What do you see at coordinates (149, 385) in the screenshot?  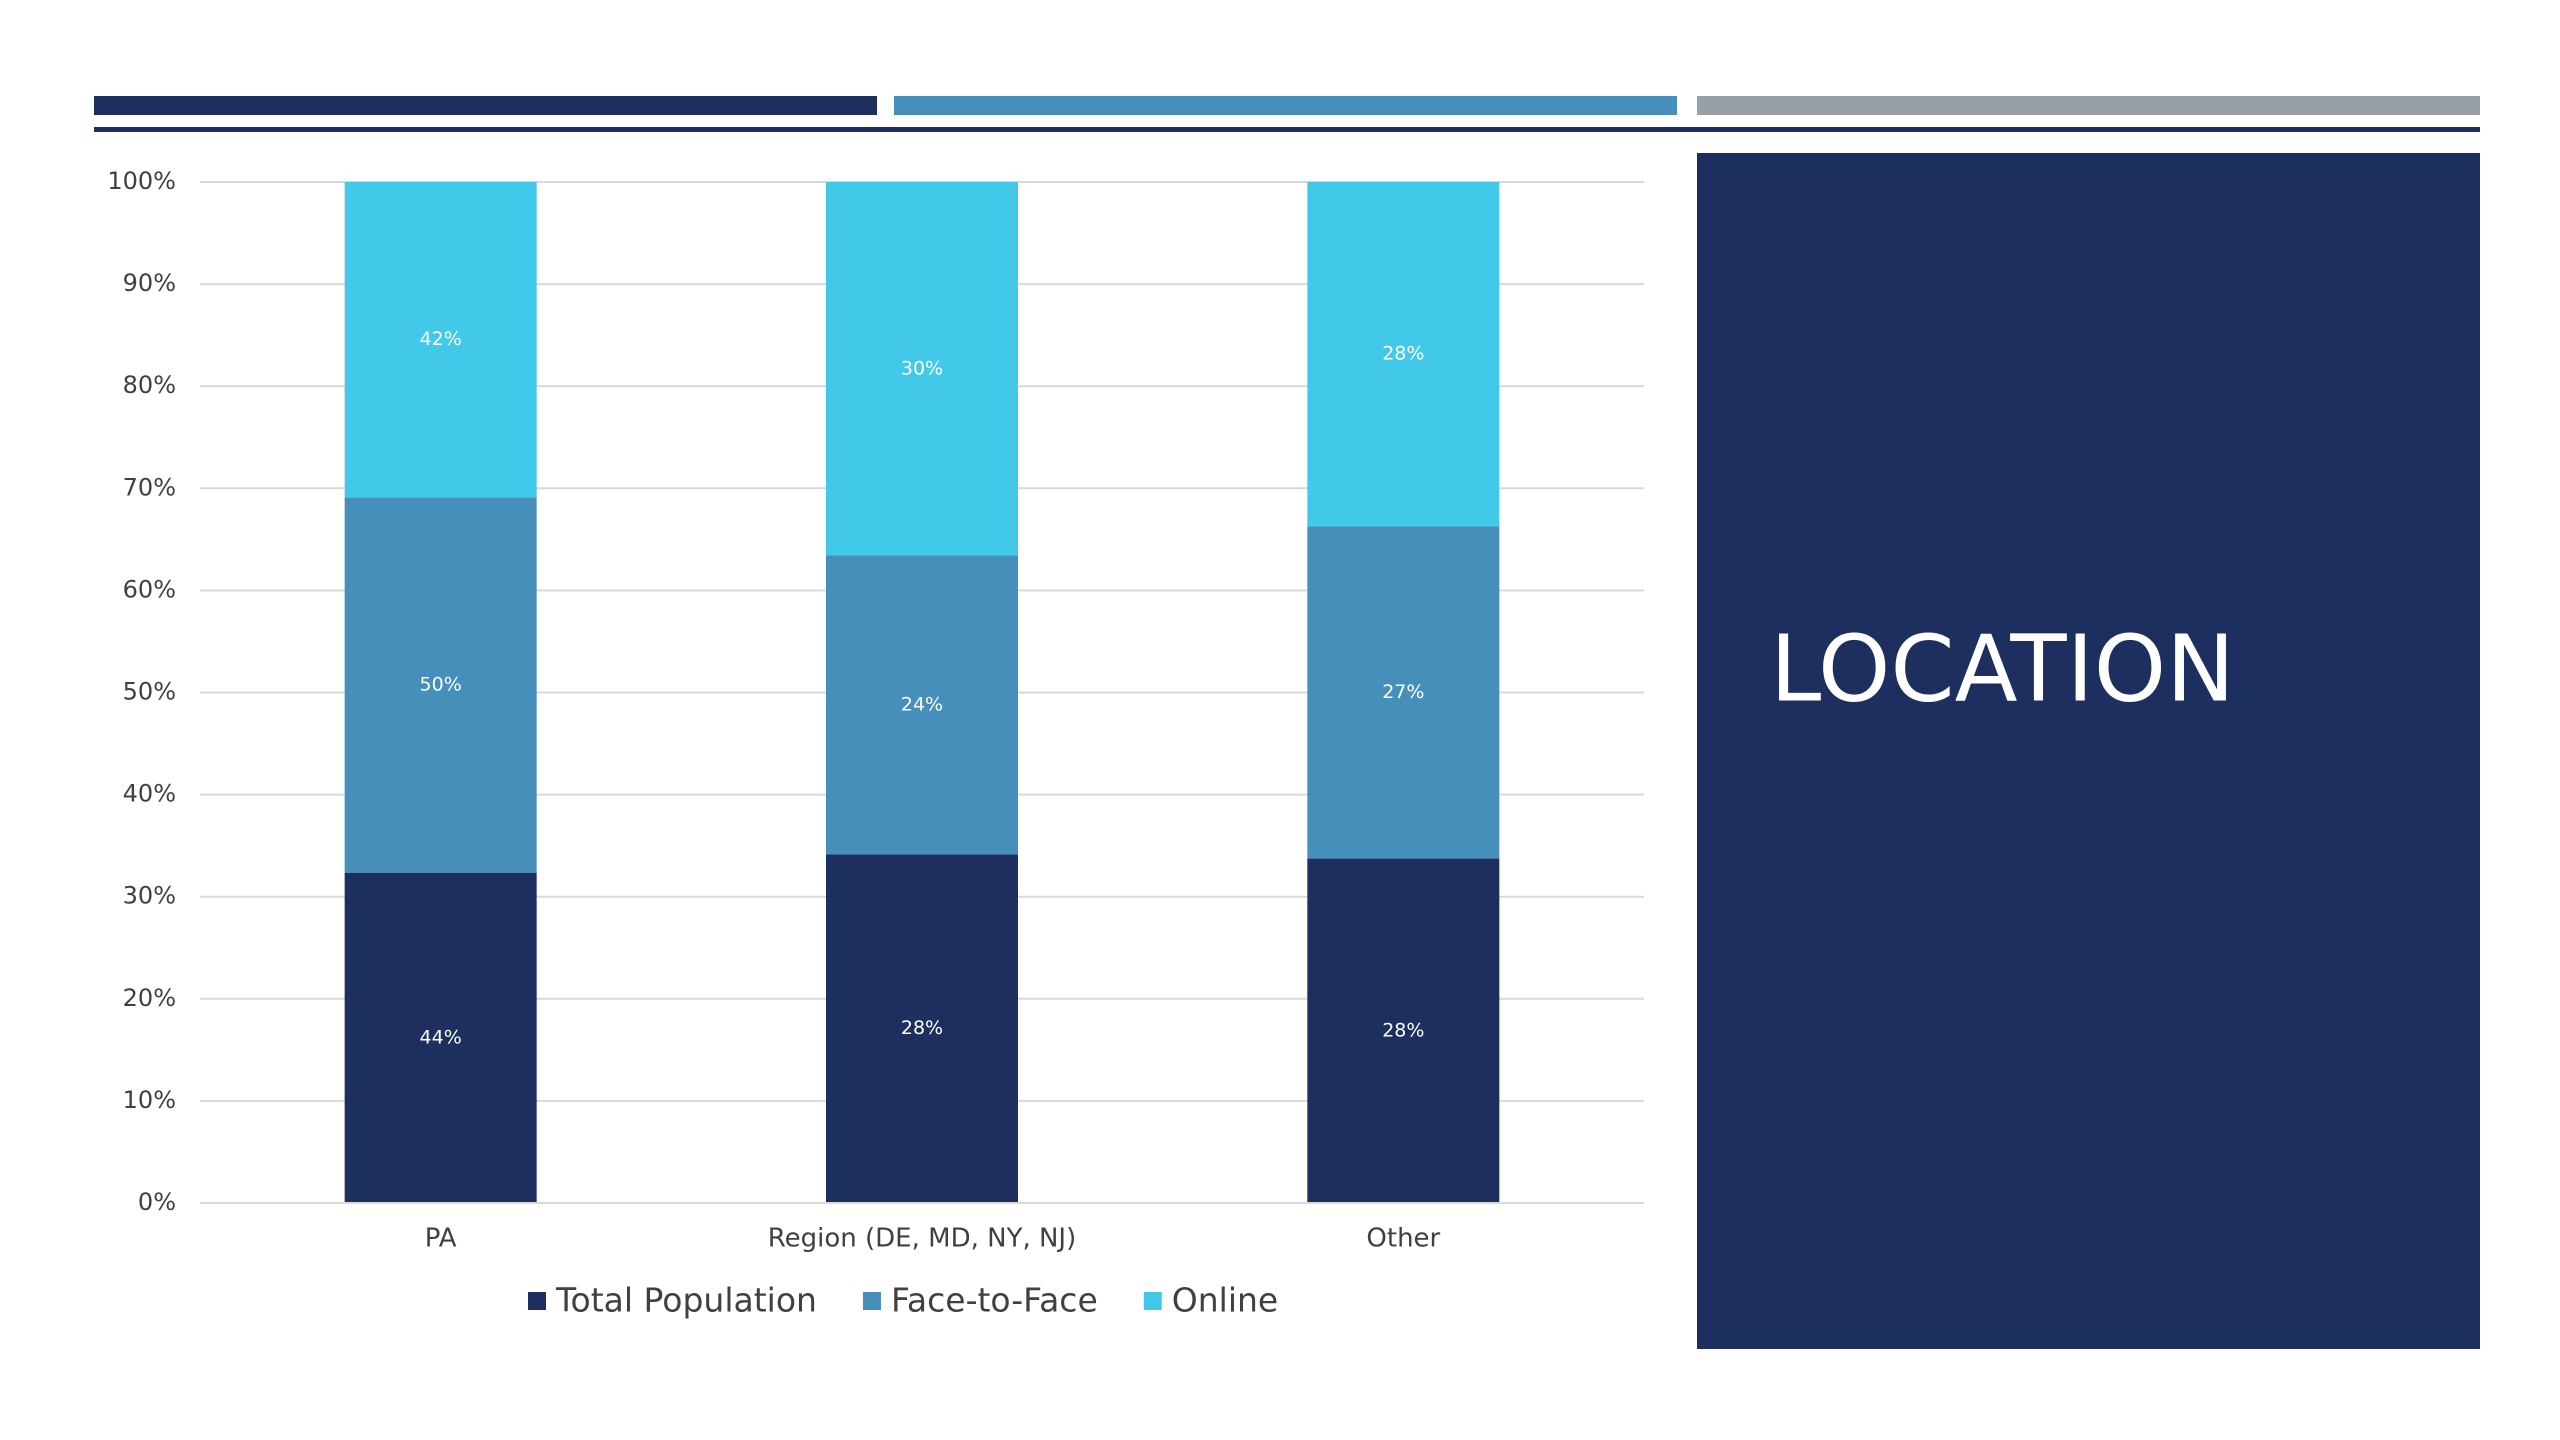 I see `y-tick-label: 80%` at bounding box center [149, 385].